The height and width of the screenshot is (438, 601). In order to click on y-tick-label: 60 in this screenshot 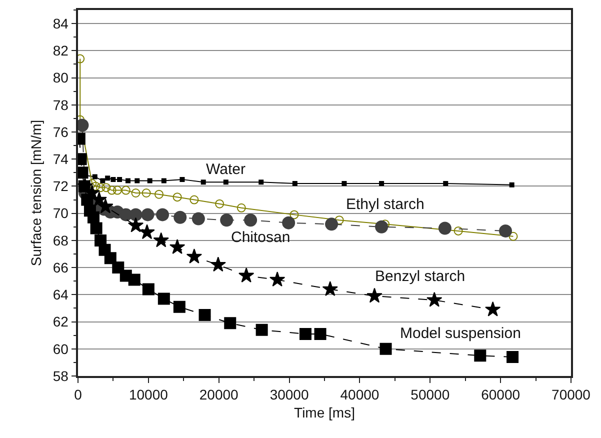, I will do `click(60, 348)`.